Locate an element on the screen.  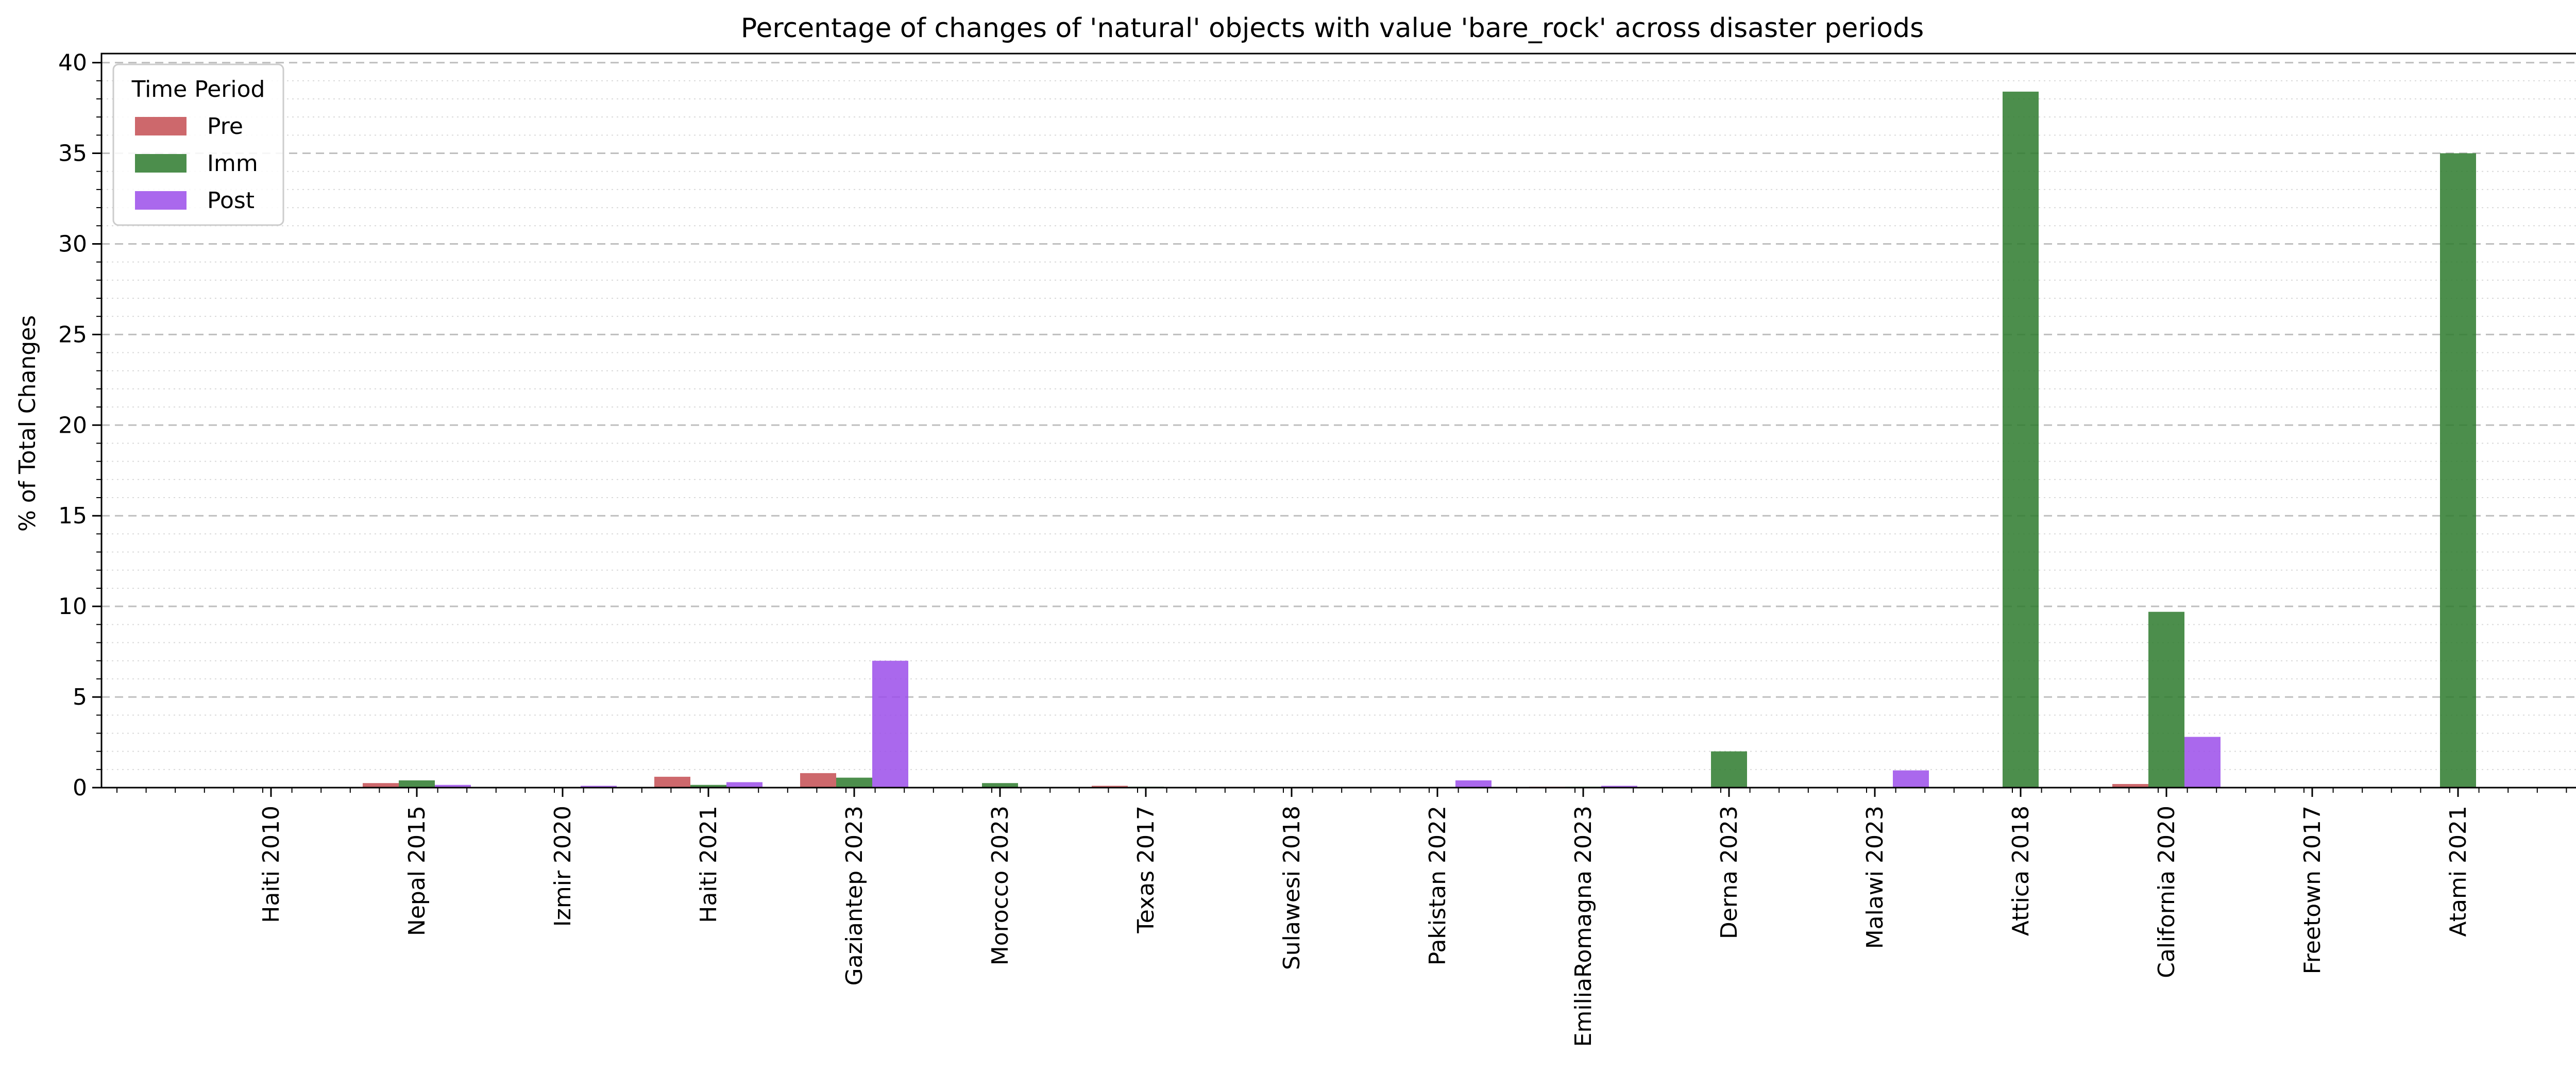
x-tick-label: Sulawesi 2018 is located at coordinates (1292, 888).